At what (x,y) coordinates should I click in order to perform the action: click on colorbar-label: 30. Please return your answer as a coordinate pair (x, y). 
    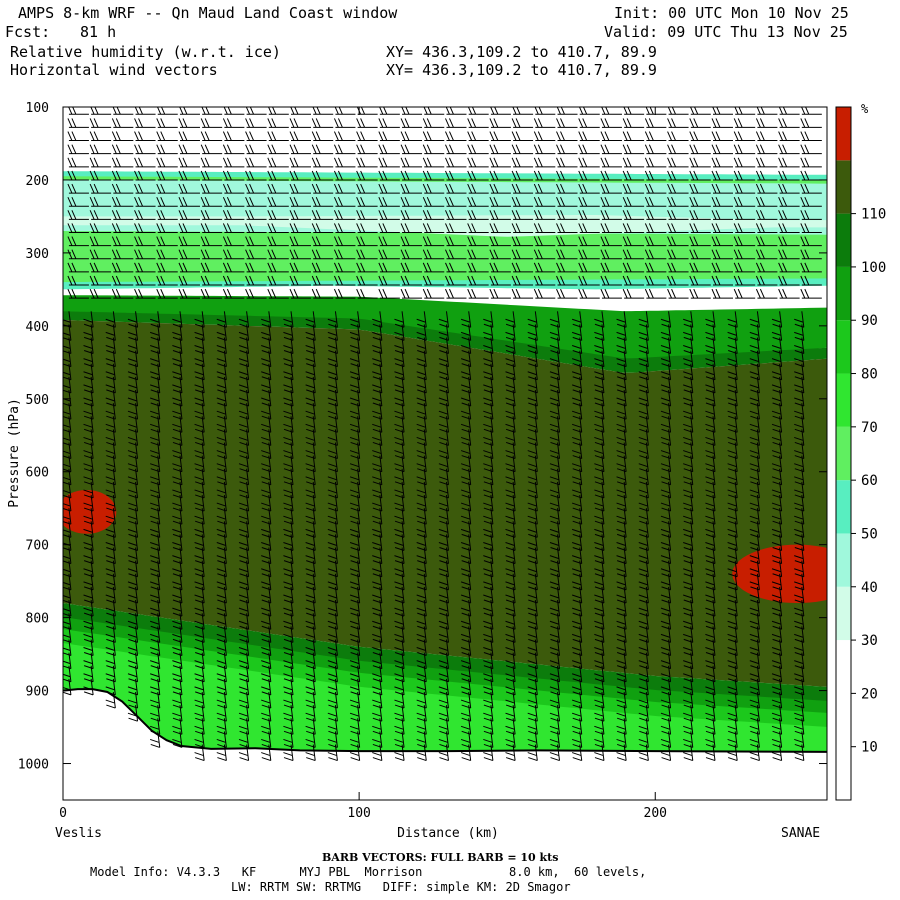
    Looking at the image, I should click on (869, 641).